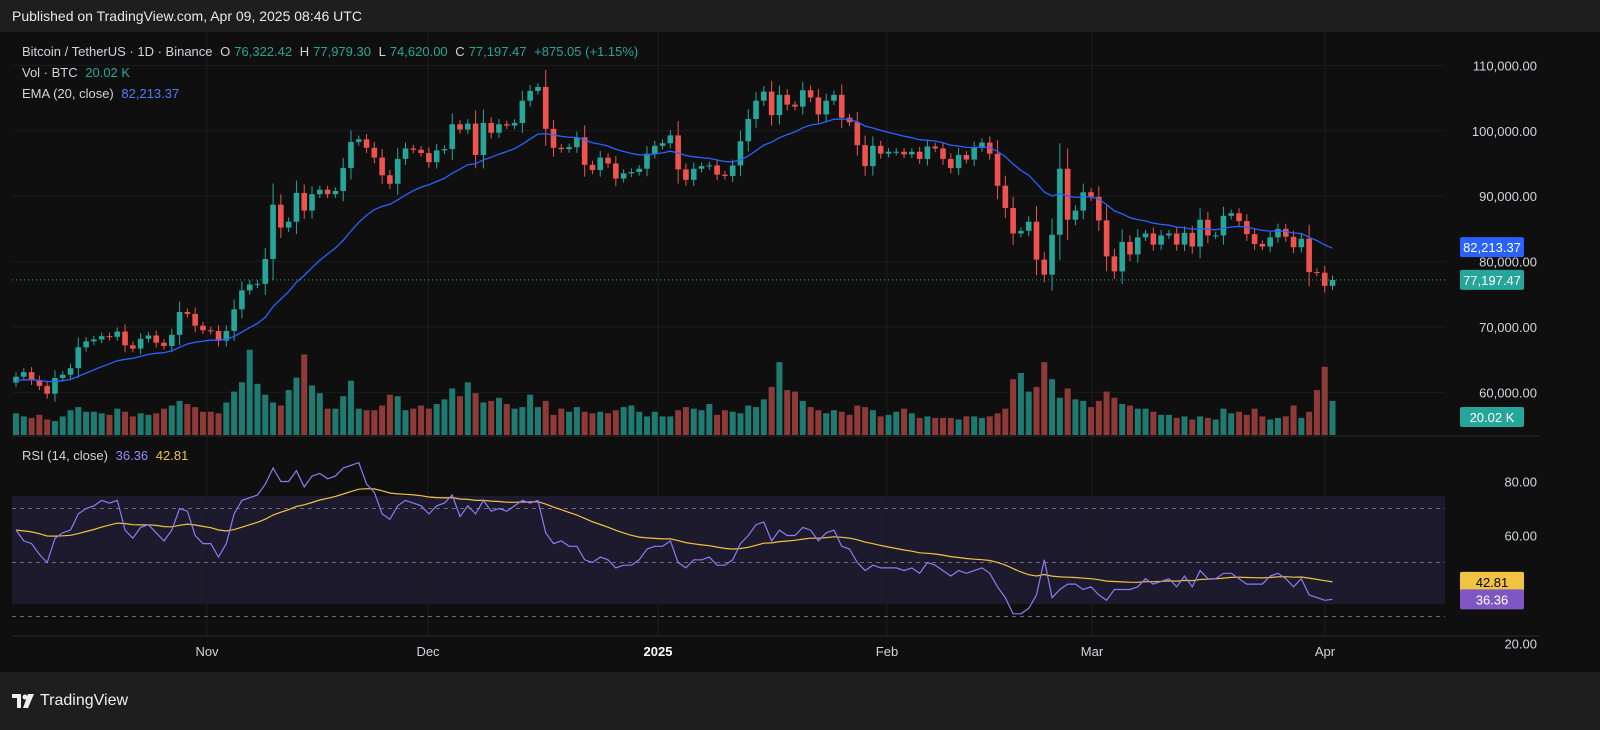 The image size is (1600, 730). I want to click on open-value: 76,322.42, so click(263, 51).